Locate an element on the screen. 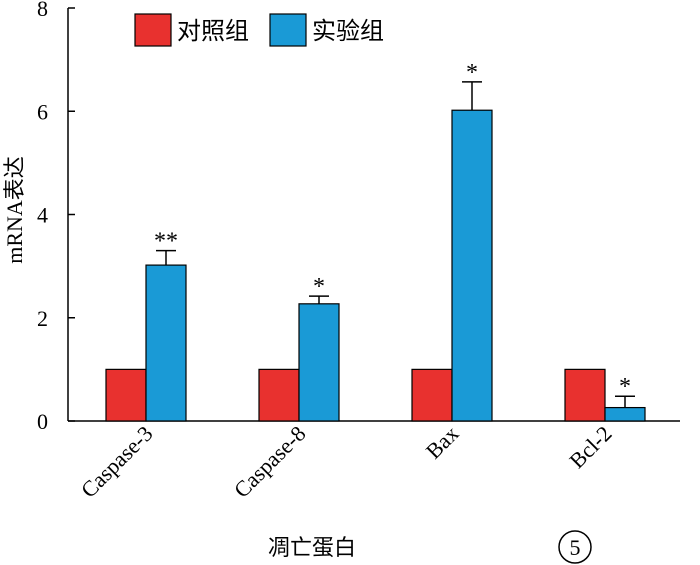  significance-mark-0: ** is located at coordinates (166, 242).